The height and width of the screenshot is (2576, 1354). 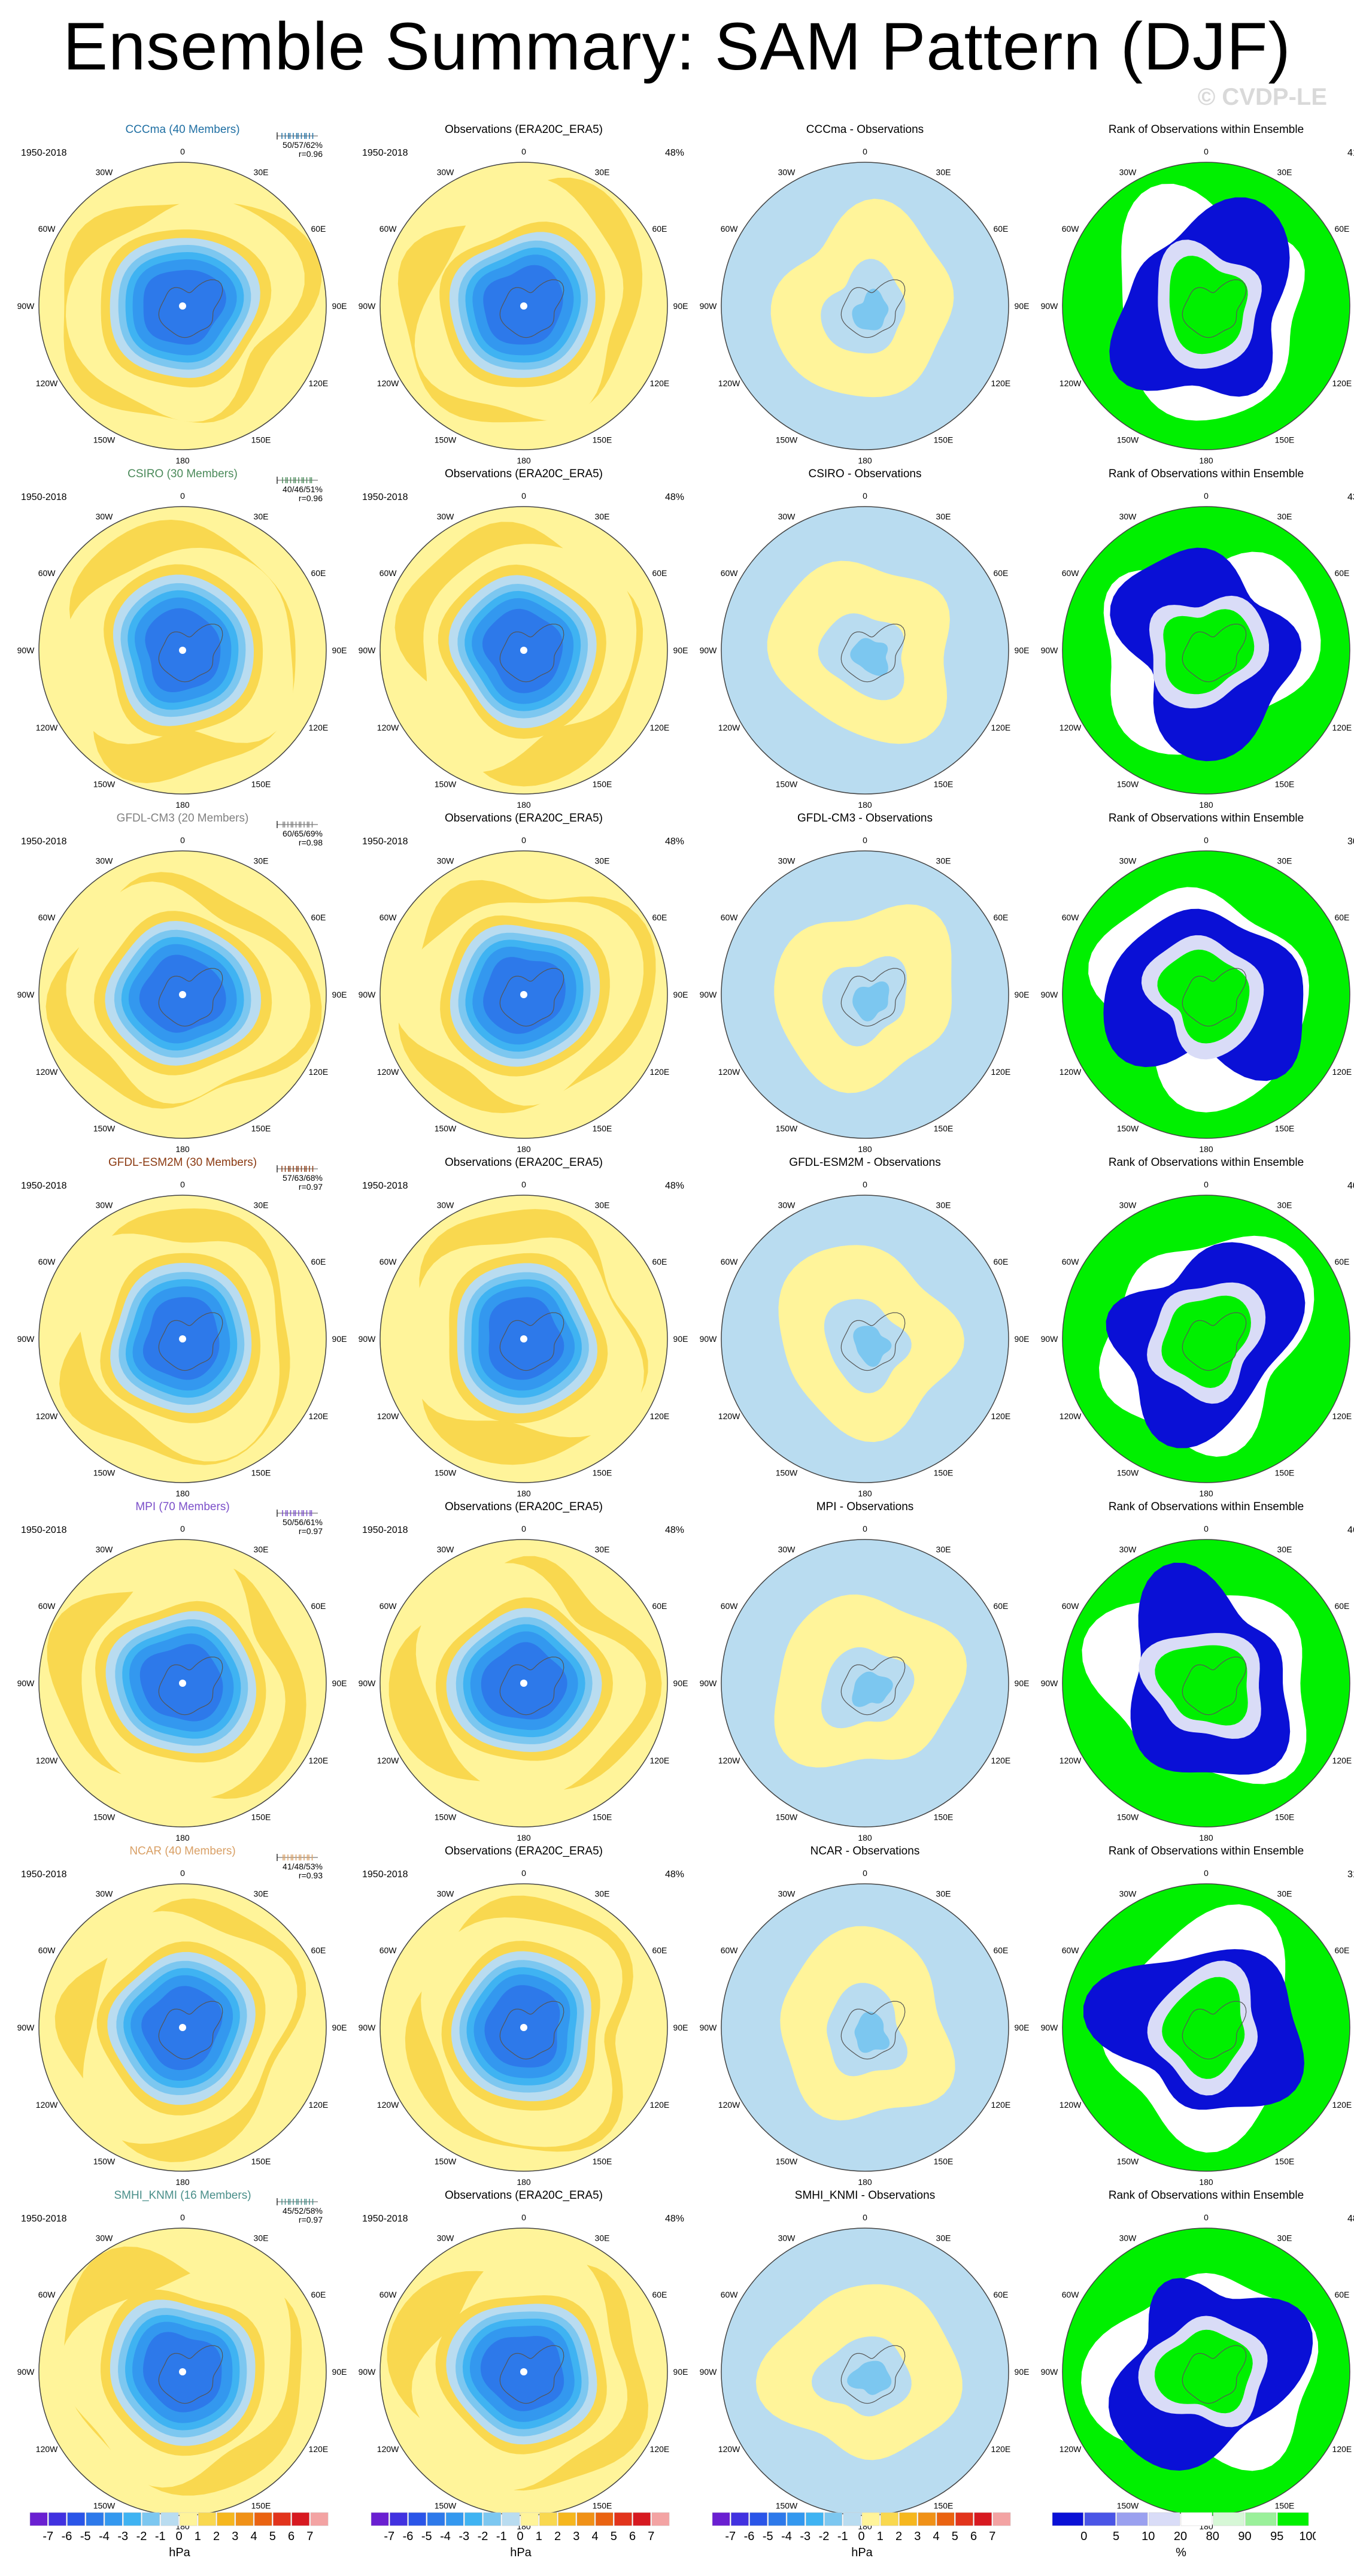 What do you see at coordinates (865, 818) in the screenshot?
I see `panel-title: GFDL-CM3 - Observations` at bounding box center [865, 818].